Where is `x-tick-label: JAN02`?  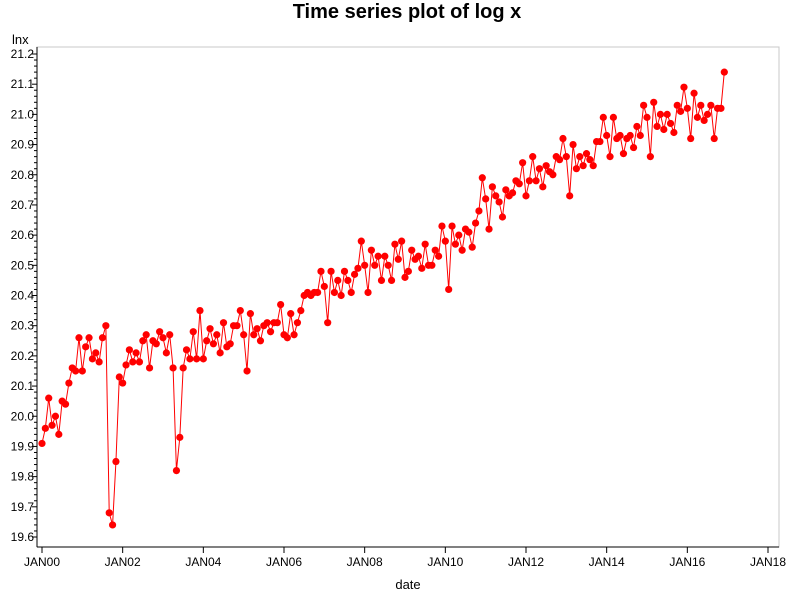 x-tick-label: JAN02 is located at coordinates (123, 562).